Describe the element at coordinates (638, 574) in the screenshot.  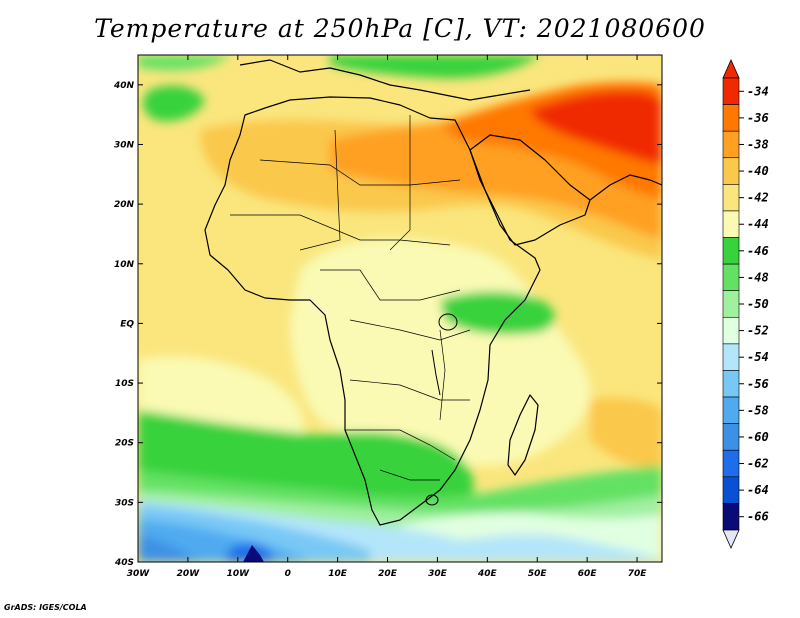
I see `lon-tick-label: 70E` at that location.